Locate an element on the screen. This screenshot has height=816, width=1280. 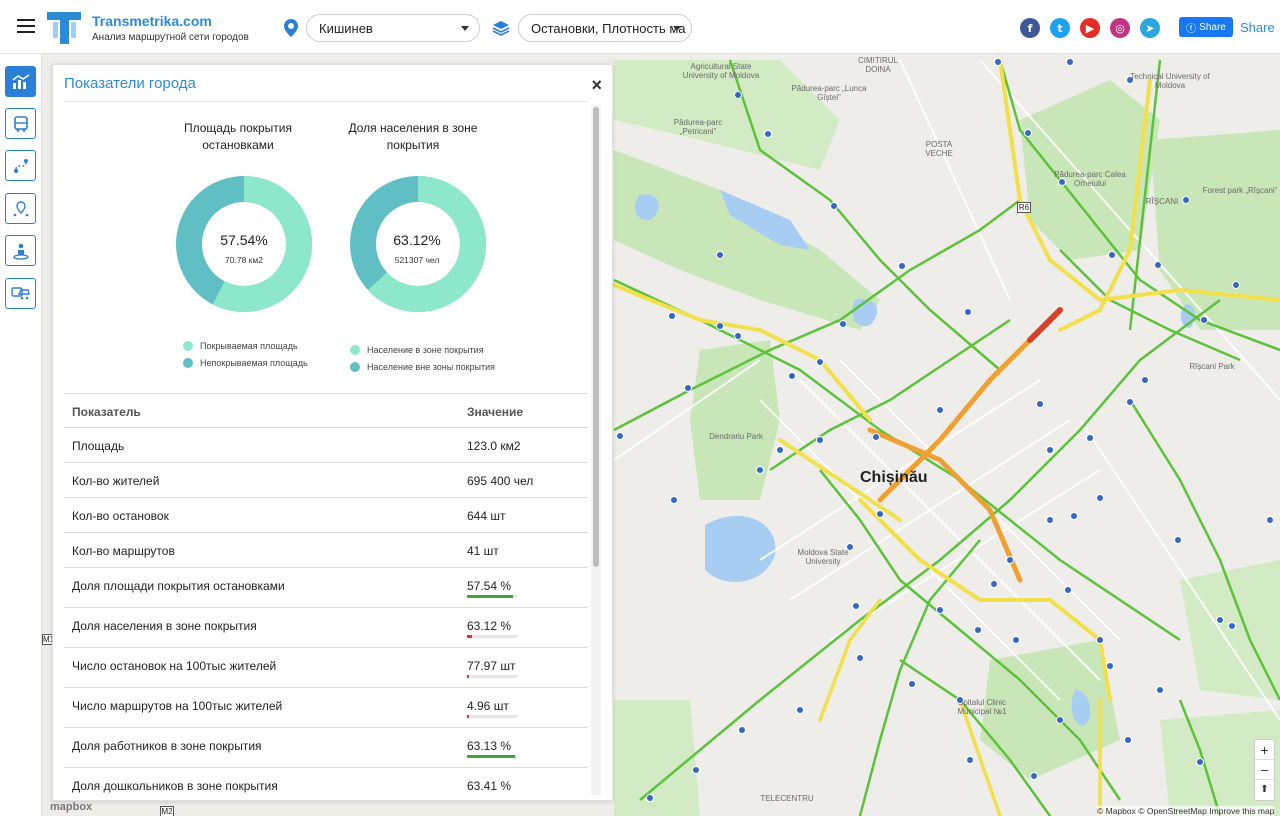
table-header: Показатель Значение is located at coordinates (326, 410).